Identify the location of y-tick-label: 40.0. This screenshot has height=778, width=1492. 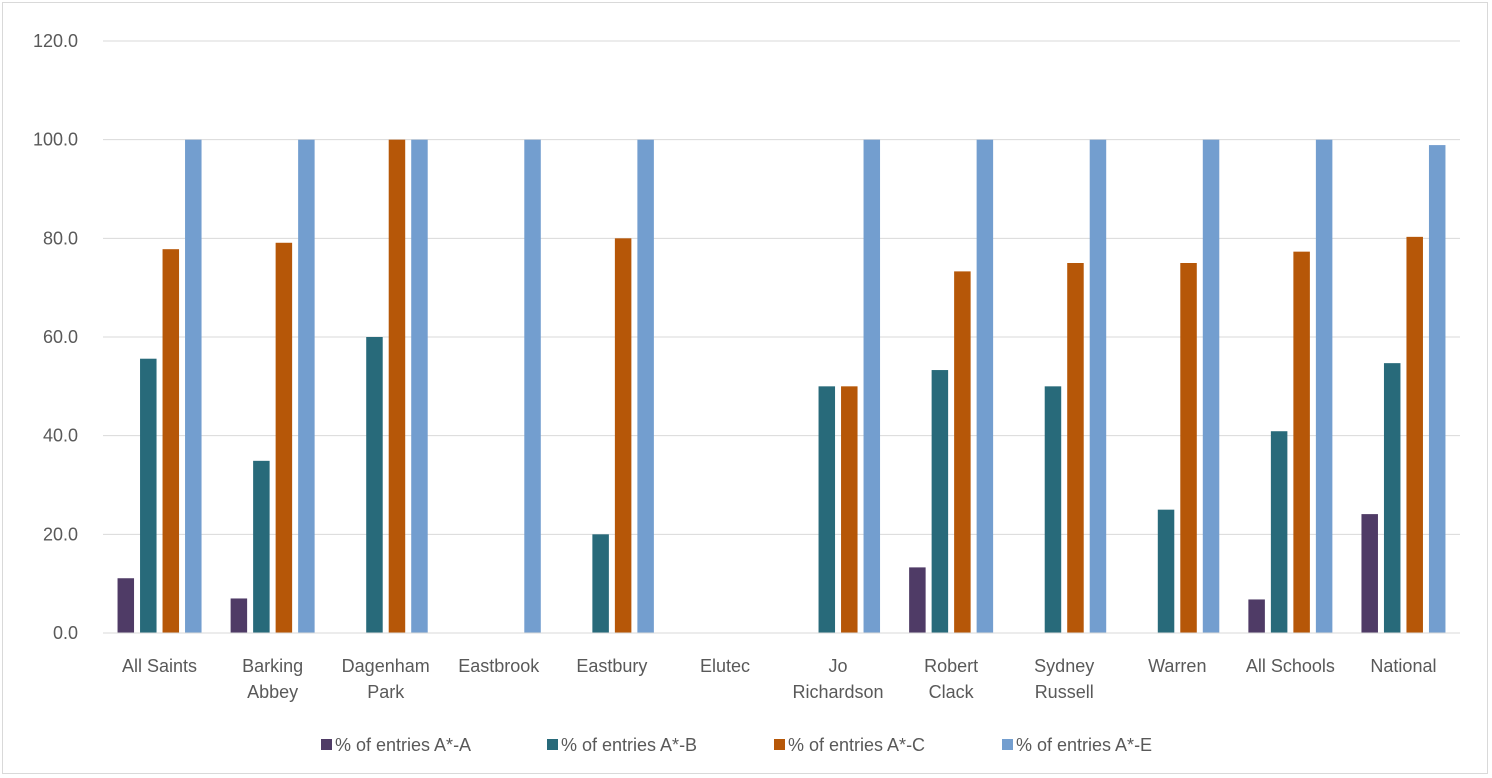
(60, 436).